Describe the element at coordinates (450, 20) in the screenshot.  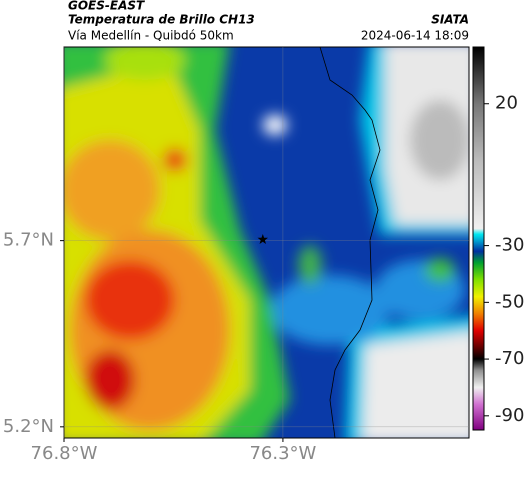
I see `source: SIATA` at that location.